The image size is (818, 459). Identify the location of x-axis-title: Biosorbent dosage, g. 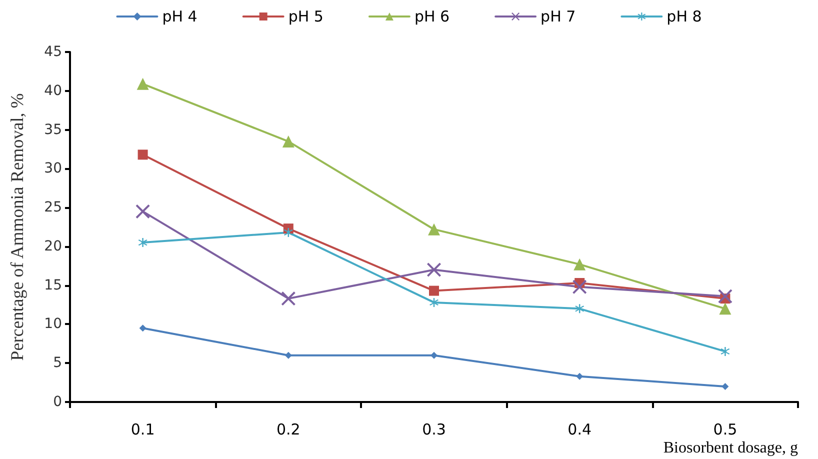
(730, 448).